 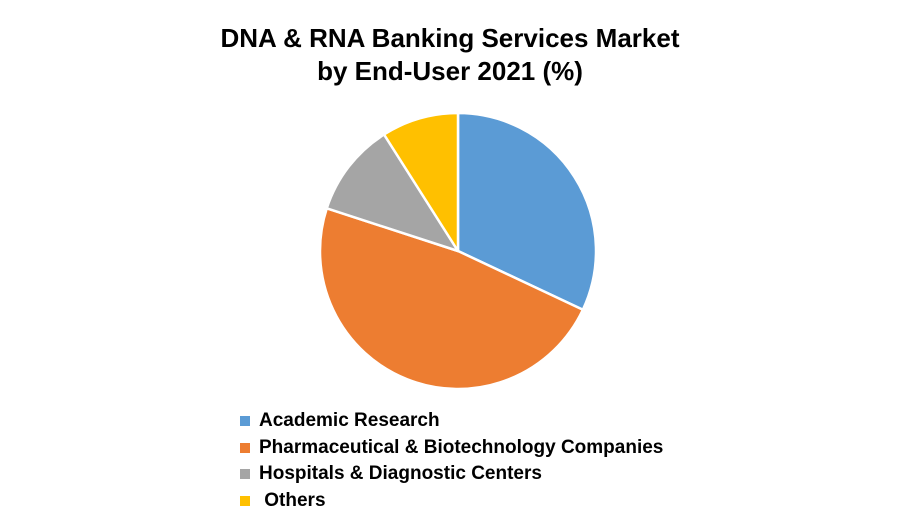 I want to click on legend-label: Hospitals & Diagnostic Centers, so click(x=400, y=474).